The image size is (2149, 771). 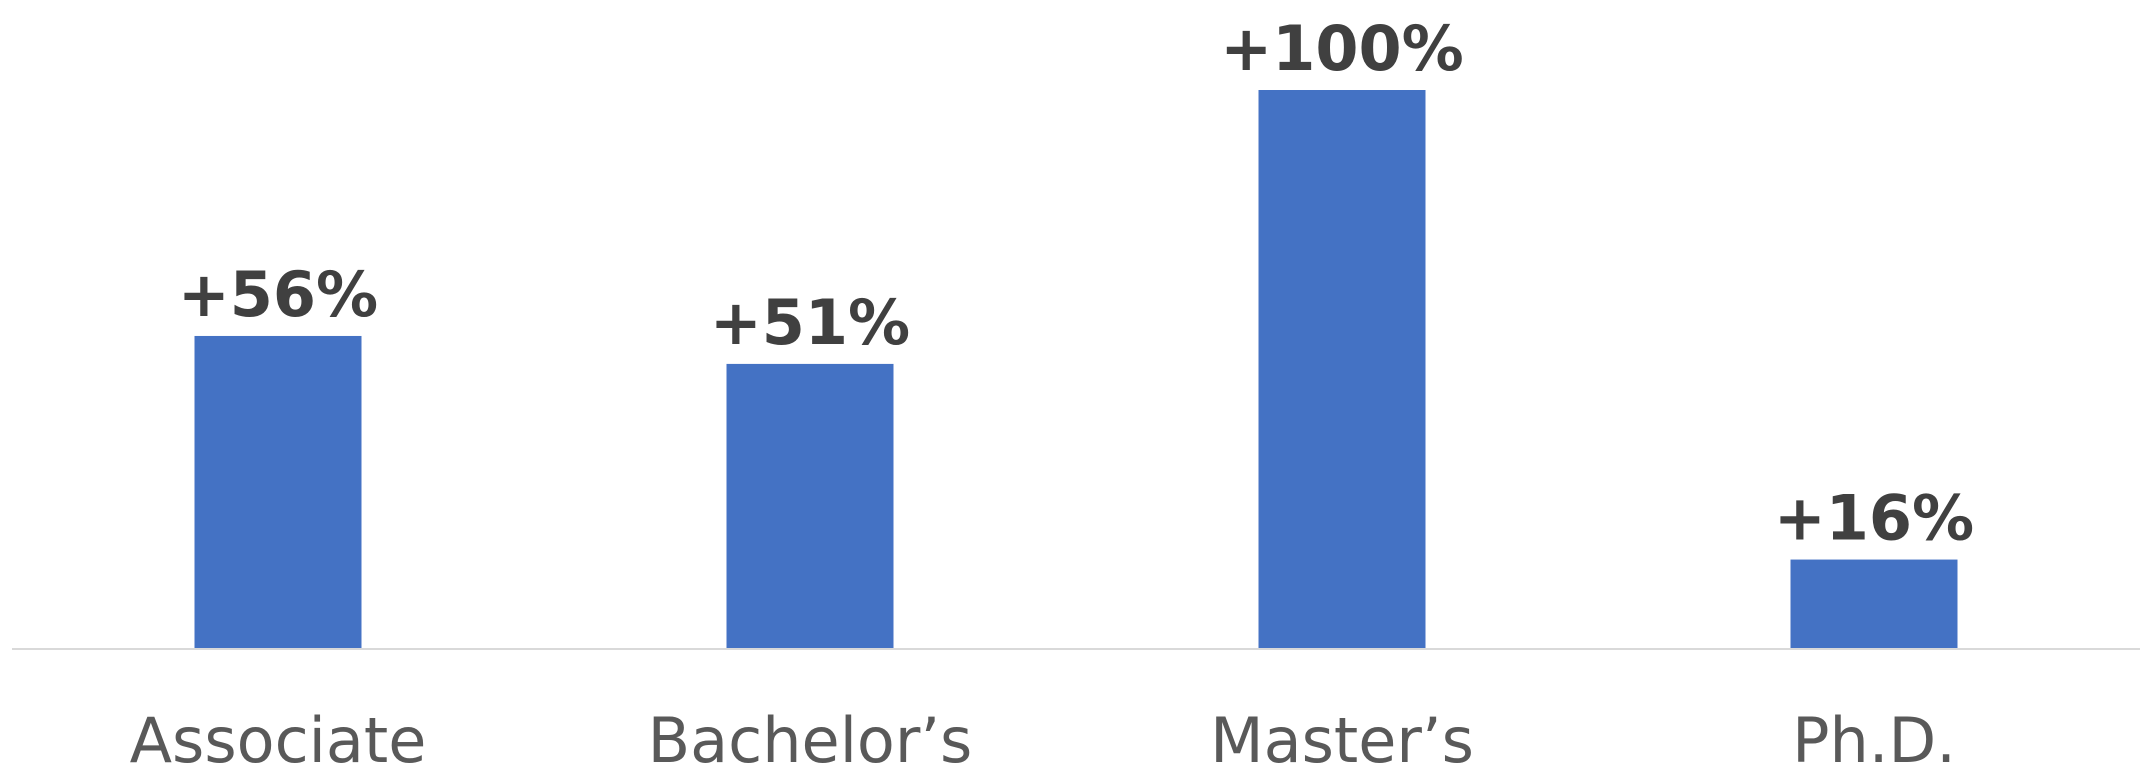 What do you see at coordinates (810, 737) in the screenshot?
I see `x-tick-label-1: Bachelor’s` at bounding box center [810, 737].